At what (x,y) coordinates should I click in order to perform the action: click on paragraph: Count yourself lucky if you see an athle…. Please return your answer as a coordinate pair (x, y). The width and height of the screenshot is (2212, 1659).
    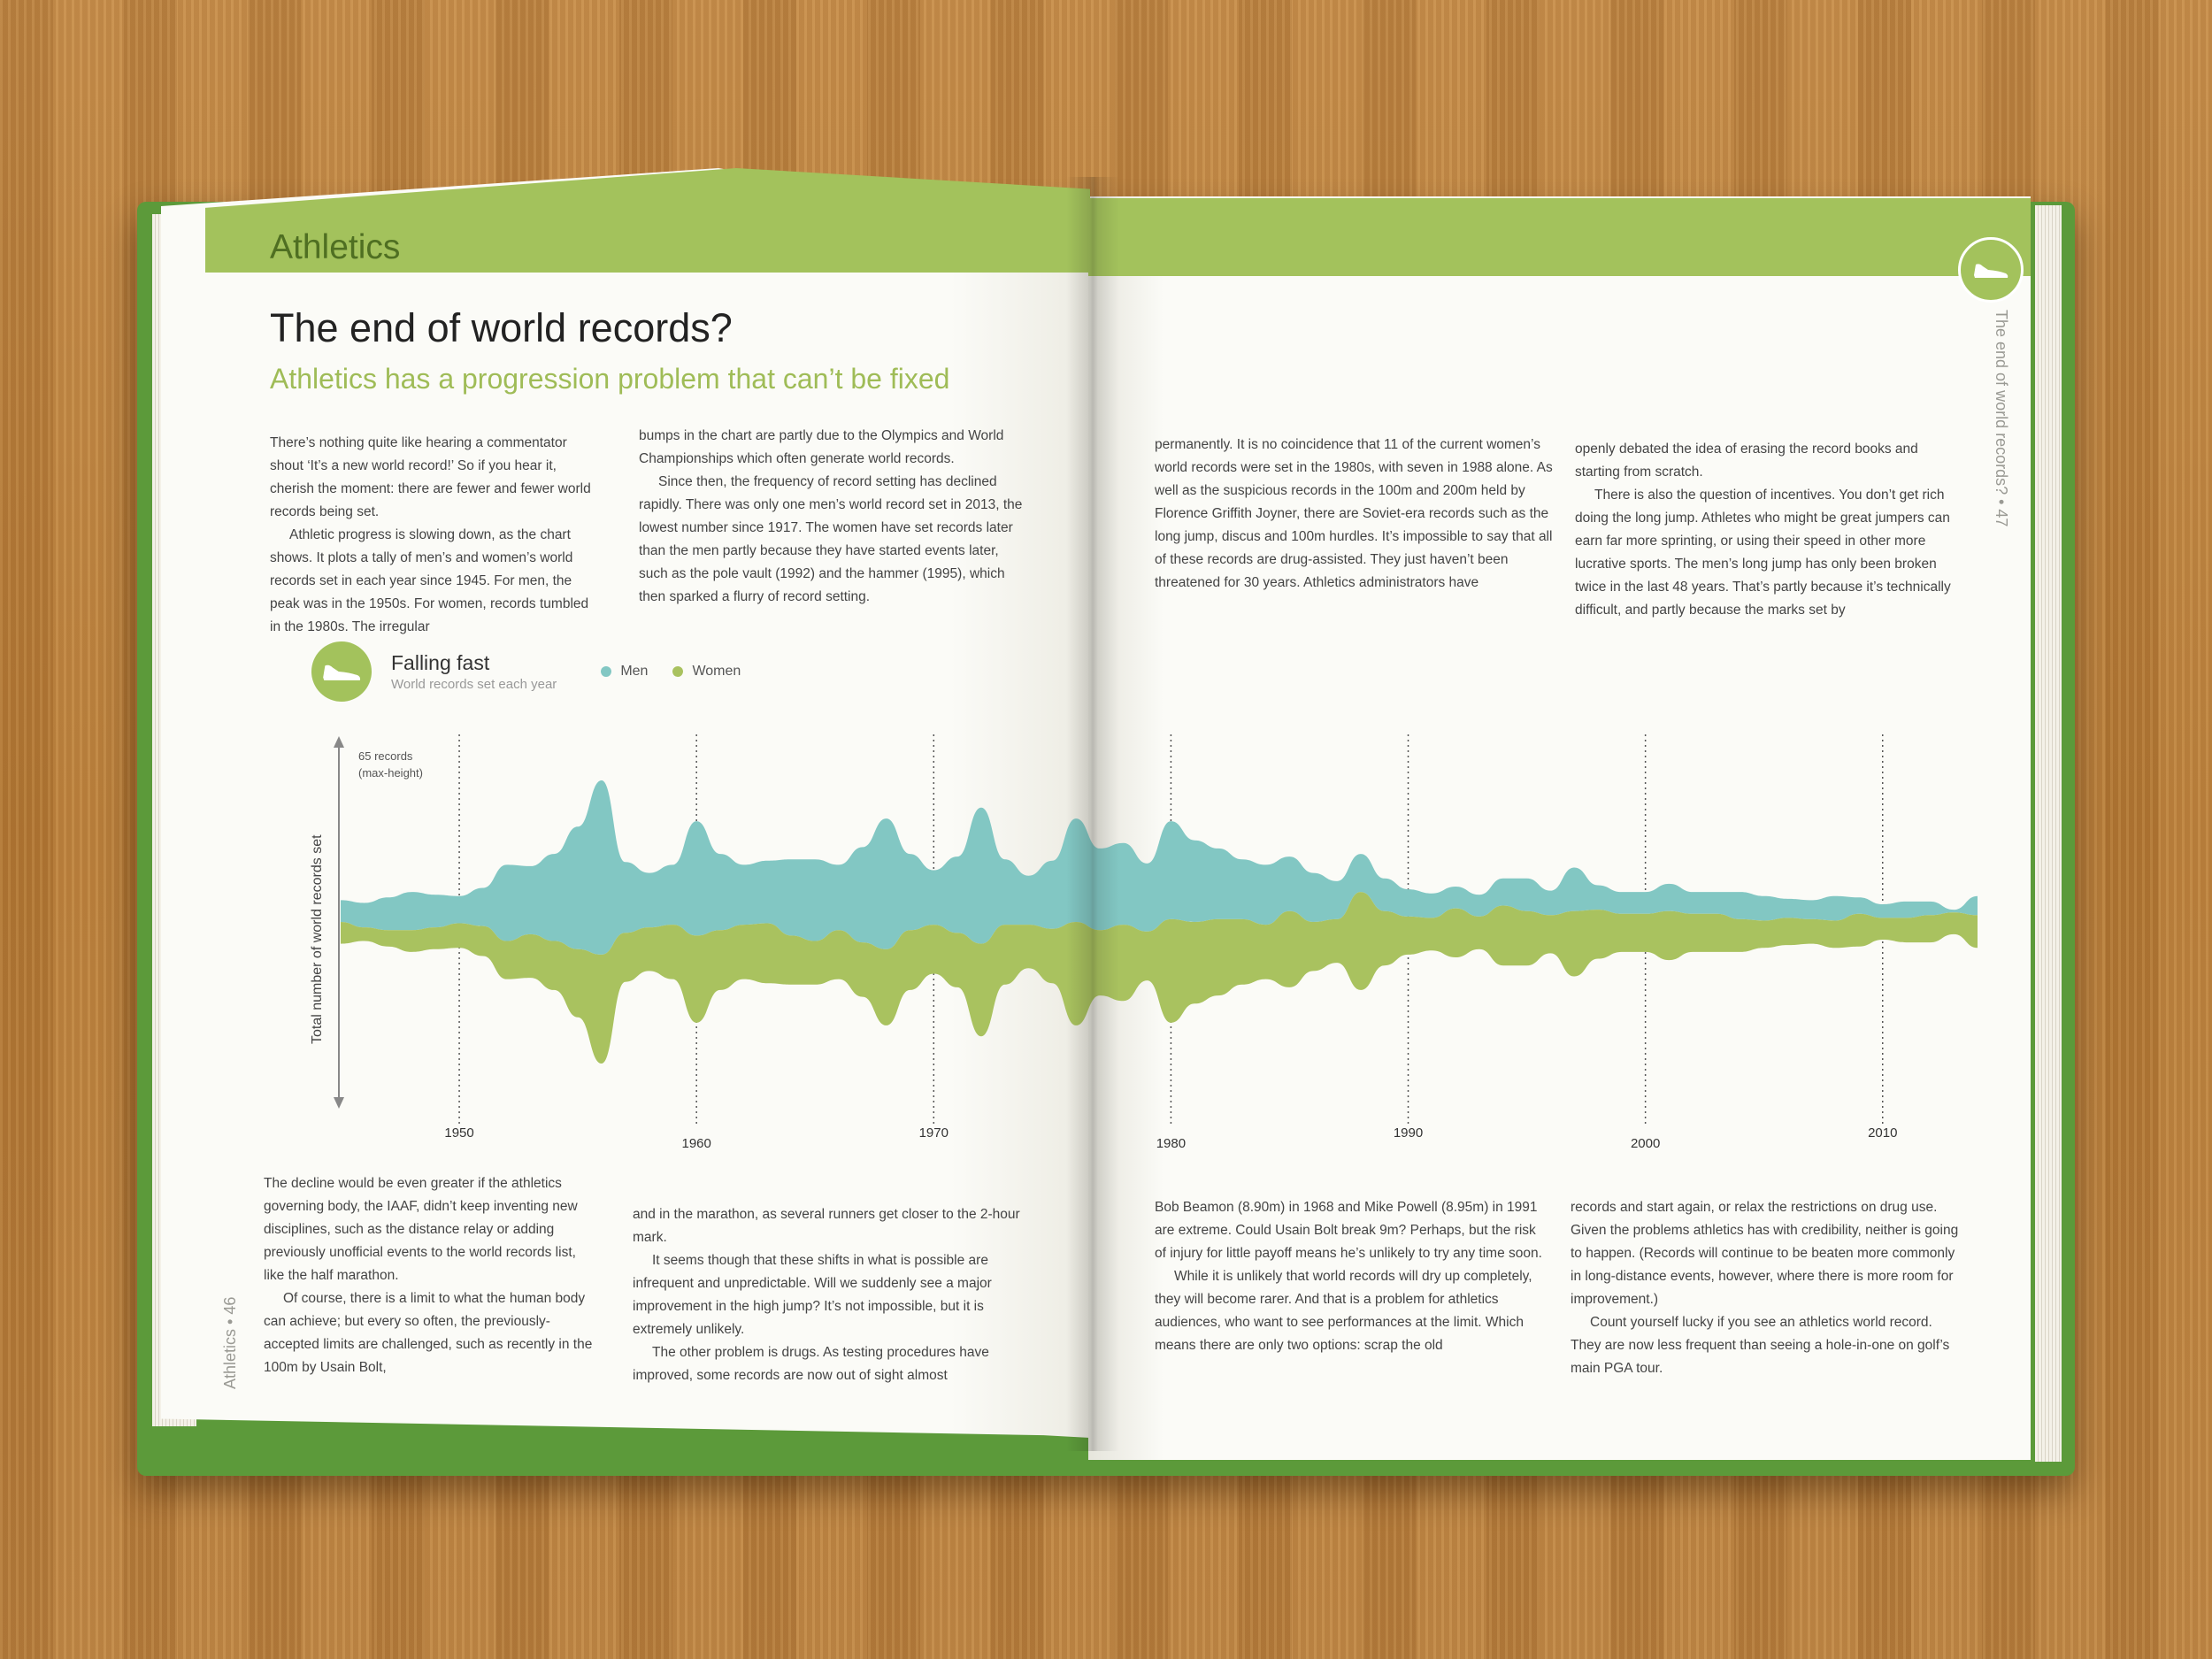
    Looking at the image, I should click on (1761, 1346).